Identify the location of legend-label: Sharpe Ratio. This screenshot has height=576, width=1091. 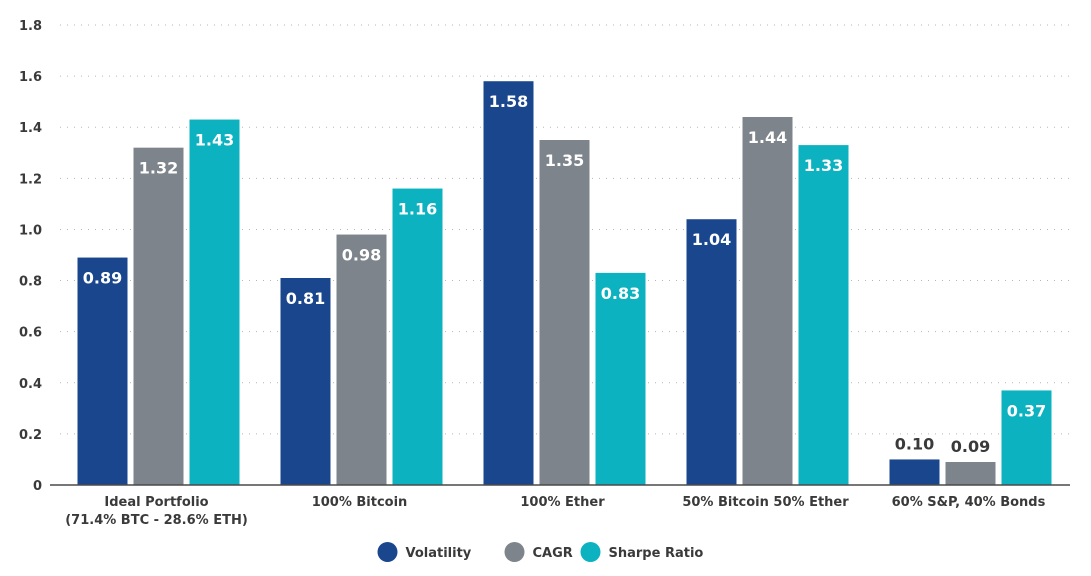
(656, 553).